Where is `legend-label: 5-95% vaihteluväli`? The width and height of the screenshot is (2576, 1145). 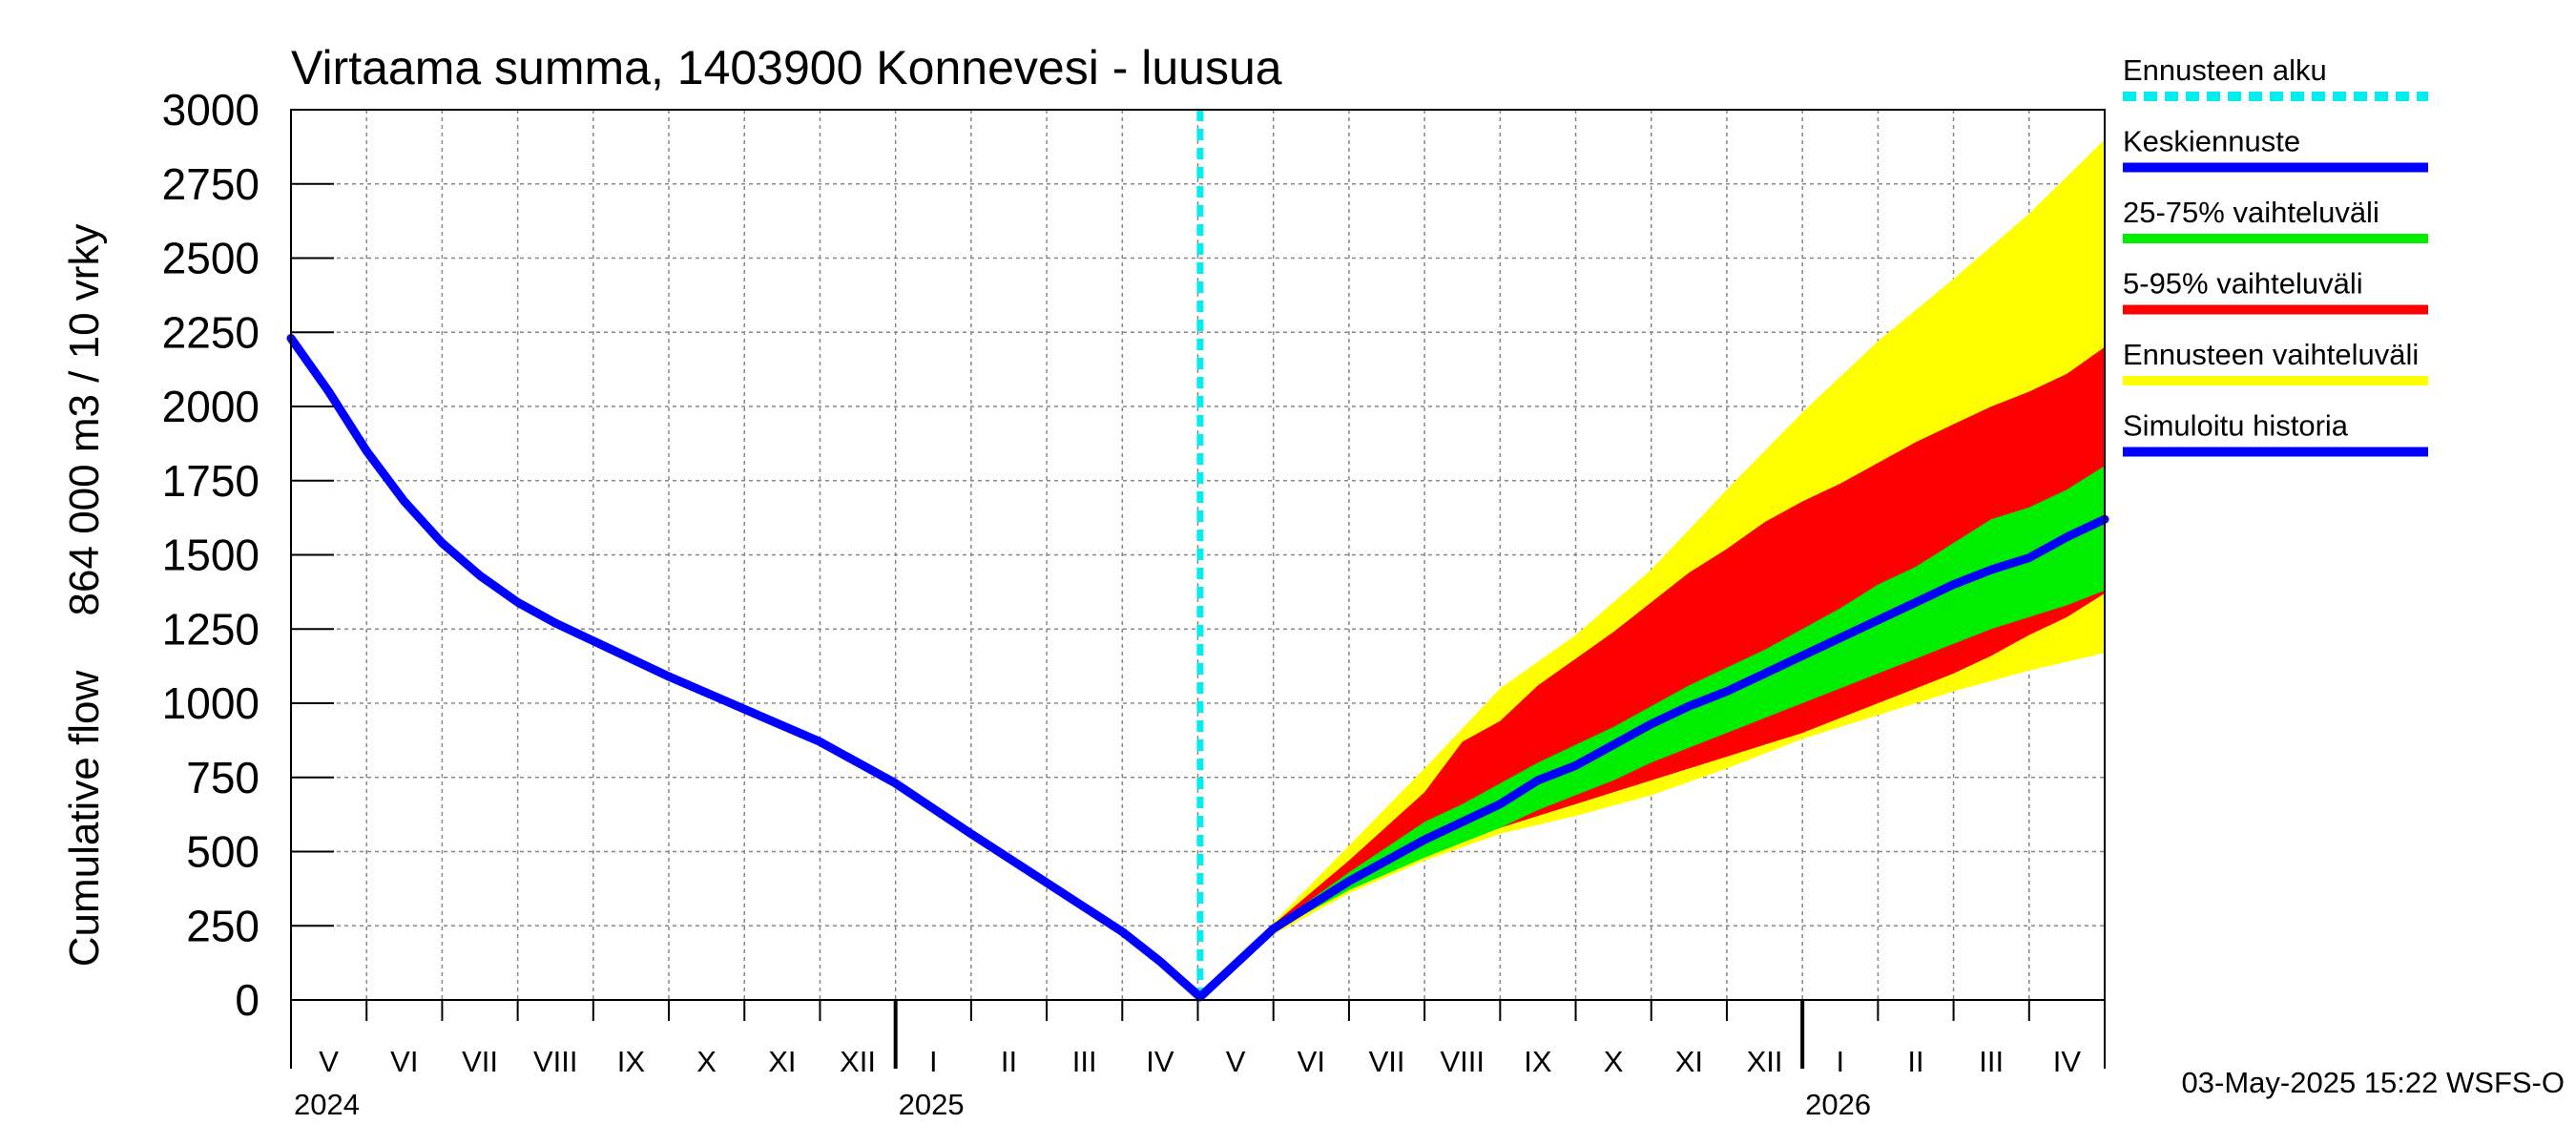
legend-label: 5-95% vaihteluväli is located at coordinates (2243, 284).